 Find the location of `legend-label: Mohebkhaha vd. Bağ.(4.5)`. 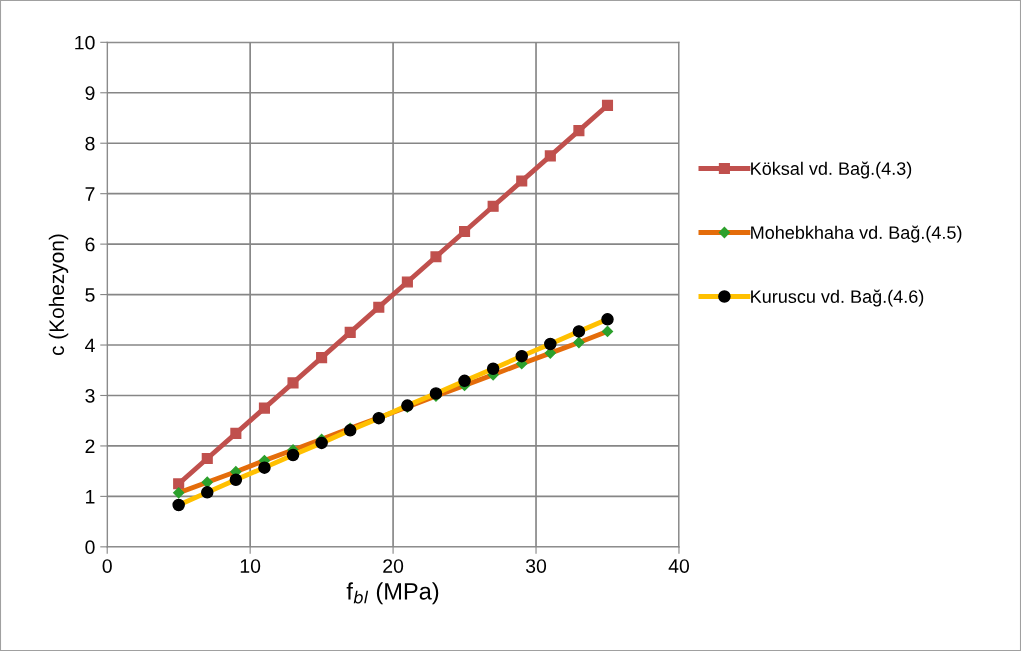

legend-label: Mohebkhaha vd. Bağ.(4.5) is located at coordinates (856, 234).